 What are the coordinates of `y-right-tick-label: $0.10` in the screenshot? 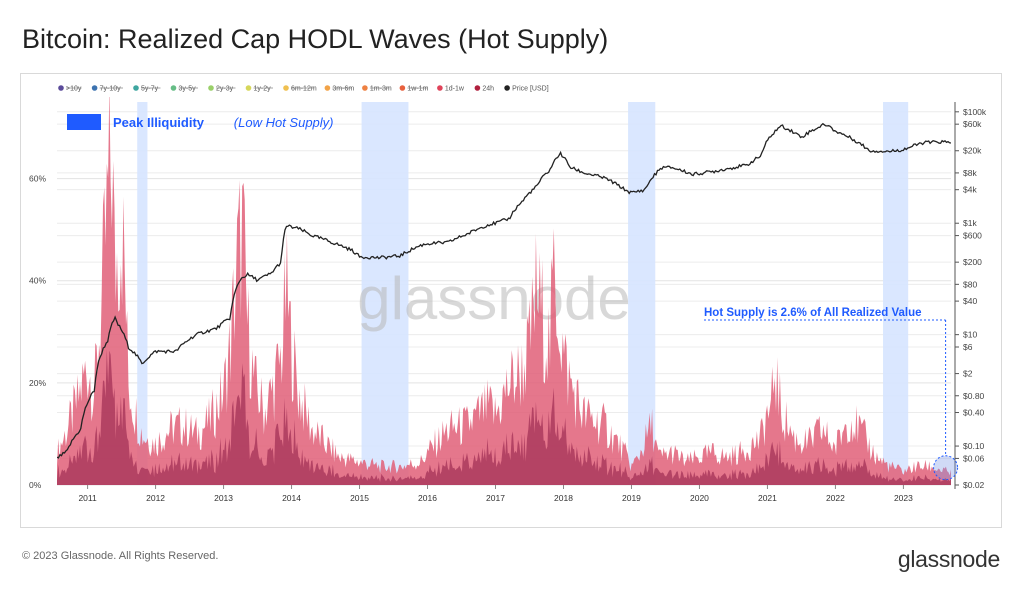 It's located at (974, 446).